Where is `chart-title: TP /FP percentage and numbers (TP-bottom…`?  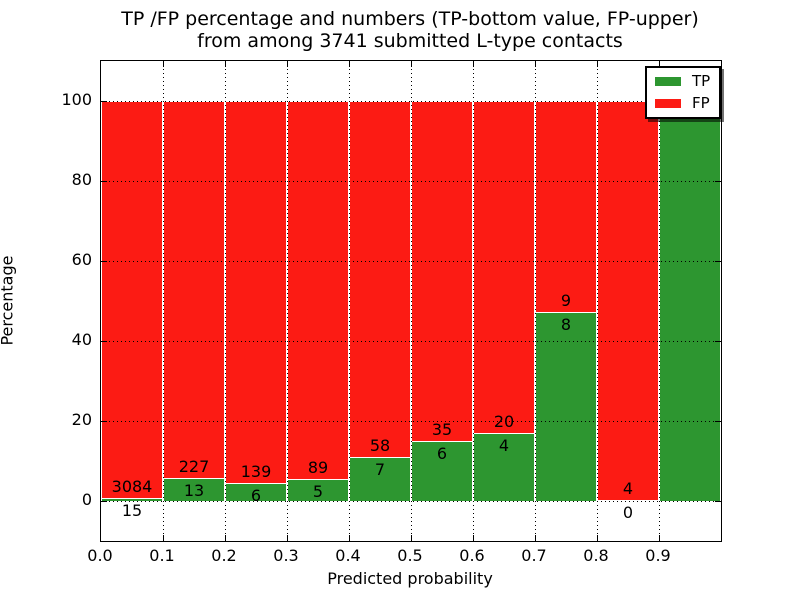
chart-title: TP /FP percentage and numbers (TP-bottom… is located at coordinates (410, 30).